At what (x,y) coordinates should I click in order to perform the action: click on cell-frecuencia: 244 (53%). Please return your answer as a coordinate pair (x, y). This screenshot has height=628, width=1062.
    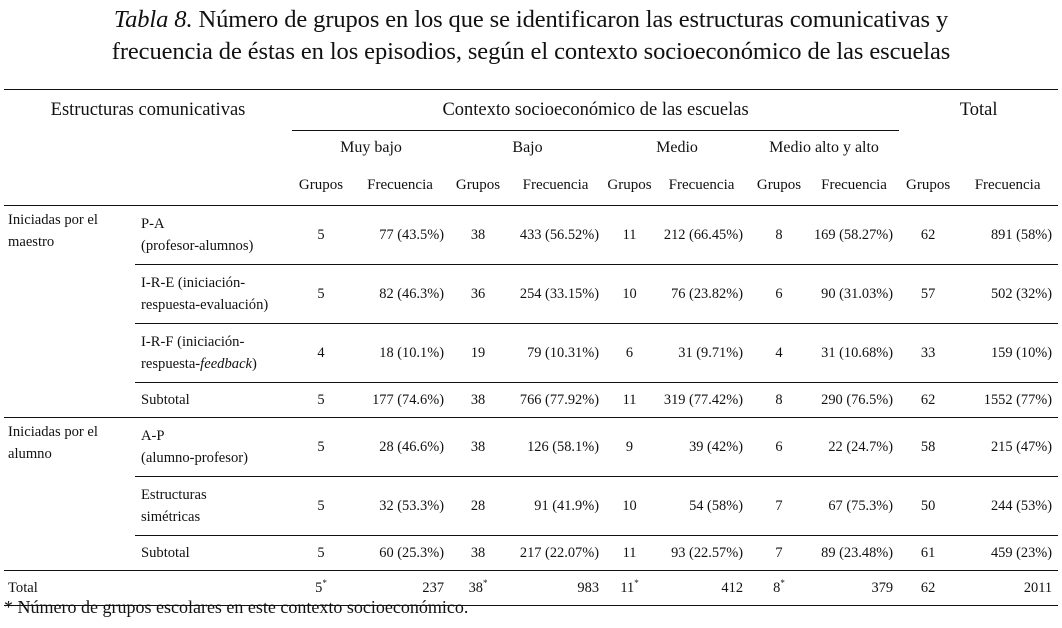
    Looking at the image, I should click on (1008, 506).